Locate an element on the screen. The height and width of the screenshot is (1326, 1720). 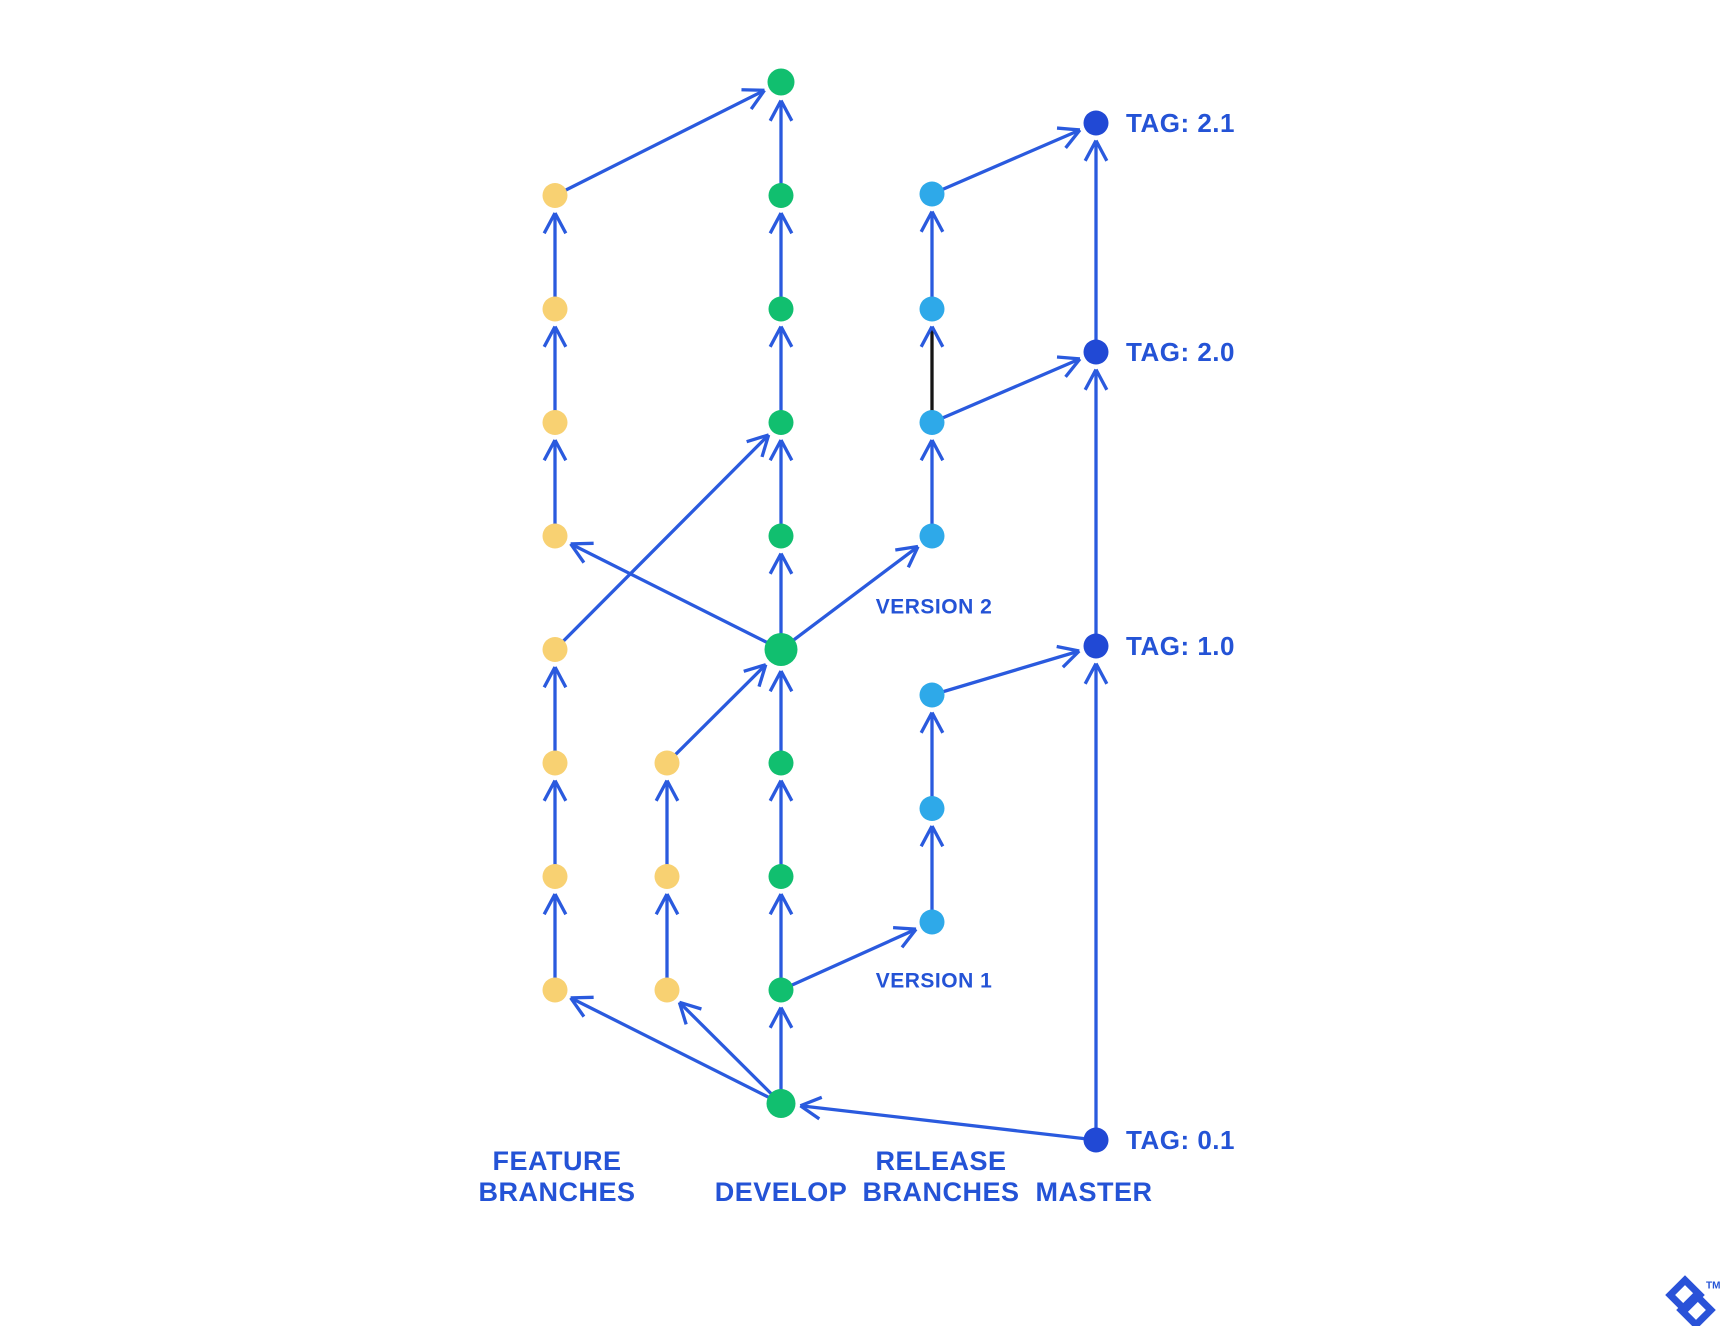
commit-develop-d2 is located at coordinates (781, 876).